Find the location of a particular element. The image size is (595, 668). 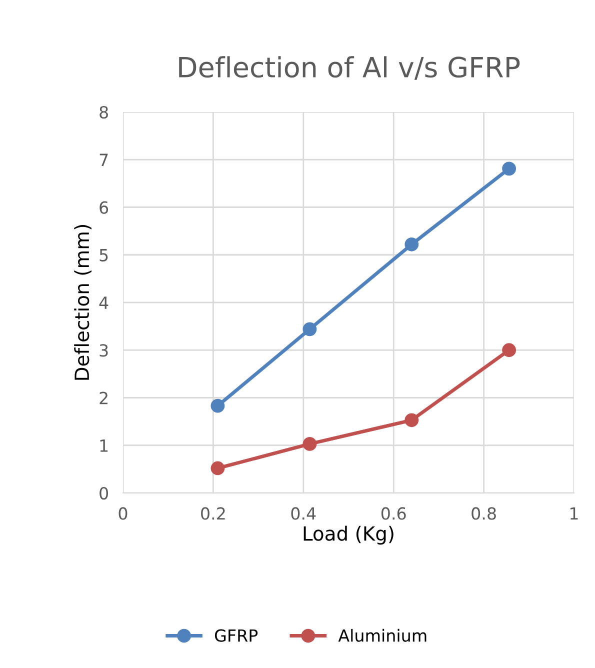

y-tick-label: 6 is located at coordinates (104, 207).